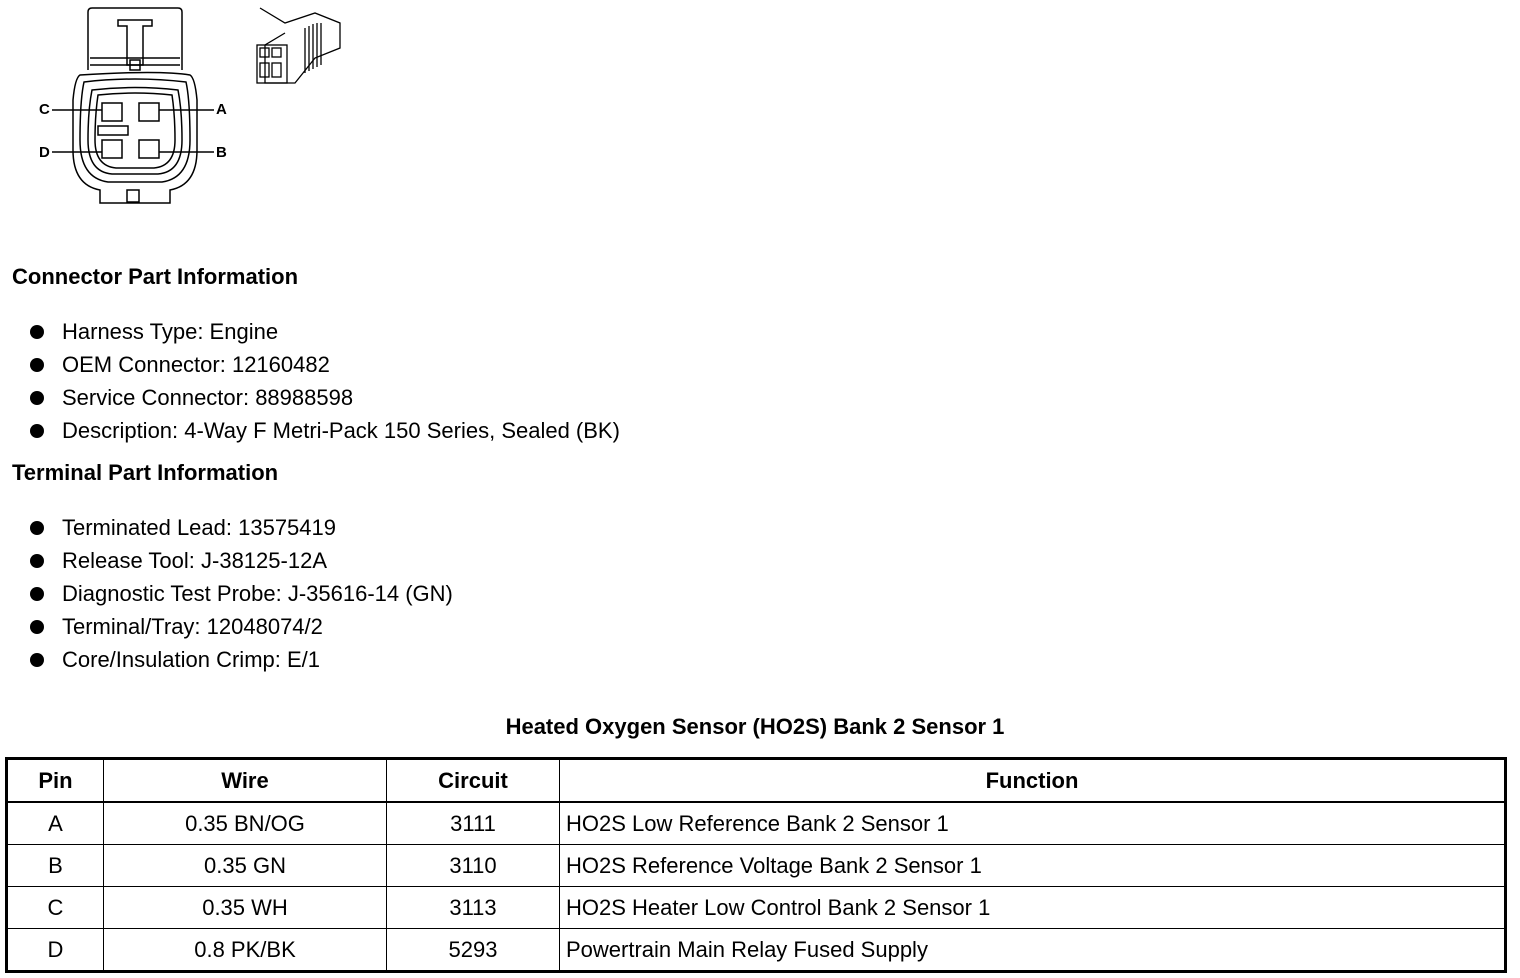 Image resolution: width=1520 pixels, height=978 pixels. What do you see at coordinates (199, 527) in the screenshot?
I see `item-text: Terminated Lead: 13575419` at bounding box center [199, 527].